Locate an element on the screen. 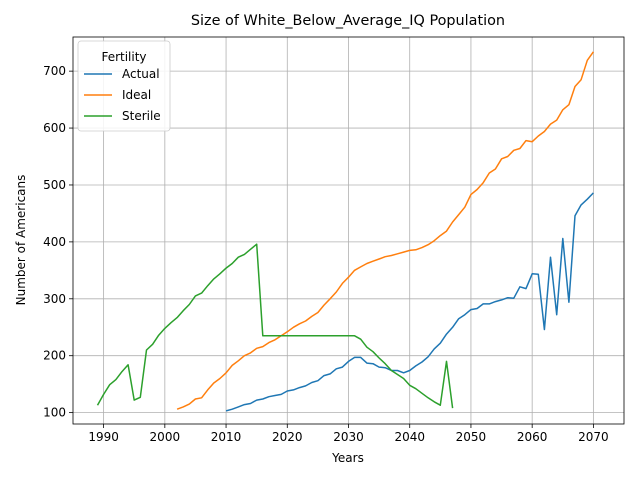 Image resolution: width=640 pixels, height=480 pixels. x-tick-label: 2070 is located at coordinates (593, 437).